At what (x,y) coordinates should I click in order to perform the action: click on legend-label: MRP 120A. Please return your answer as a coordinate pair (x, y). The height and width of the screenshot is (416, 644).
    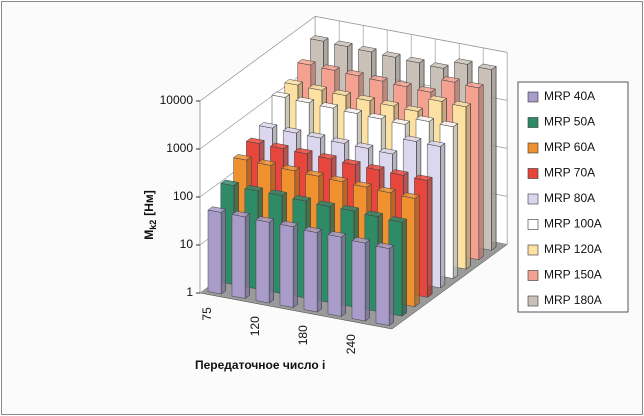
    Looking at the image, I should click on (573, 249).